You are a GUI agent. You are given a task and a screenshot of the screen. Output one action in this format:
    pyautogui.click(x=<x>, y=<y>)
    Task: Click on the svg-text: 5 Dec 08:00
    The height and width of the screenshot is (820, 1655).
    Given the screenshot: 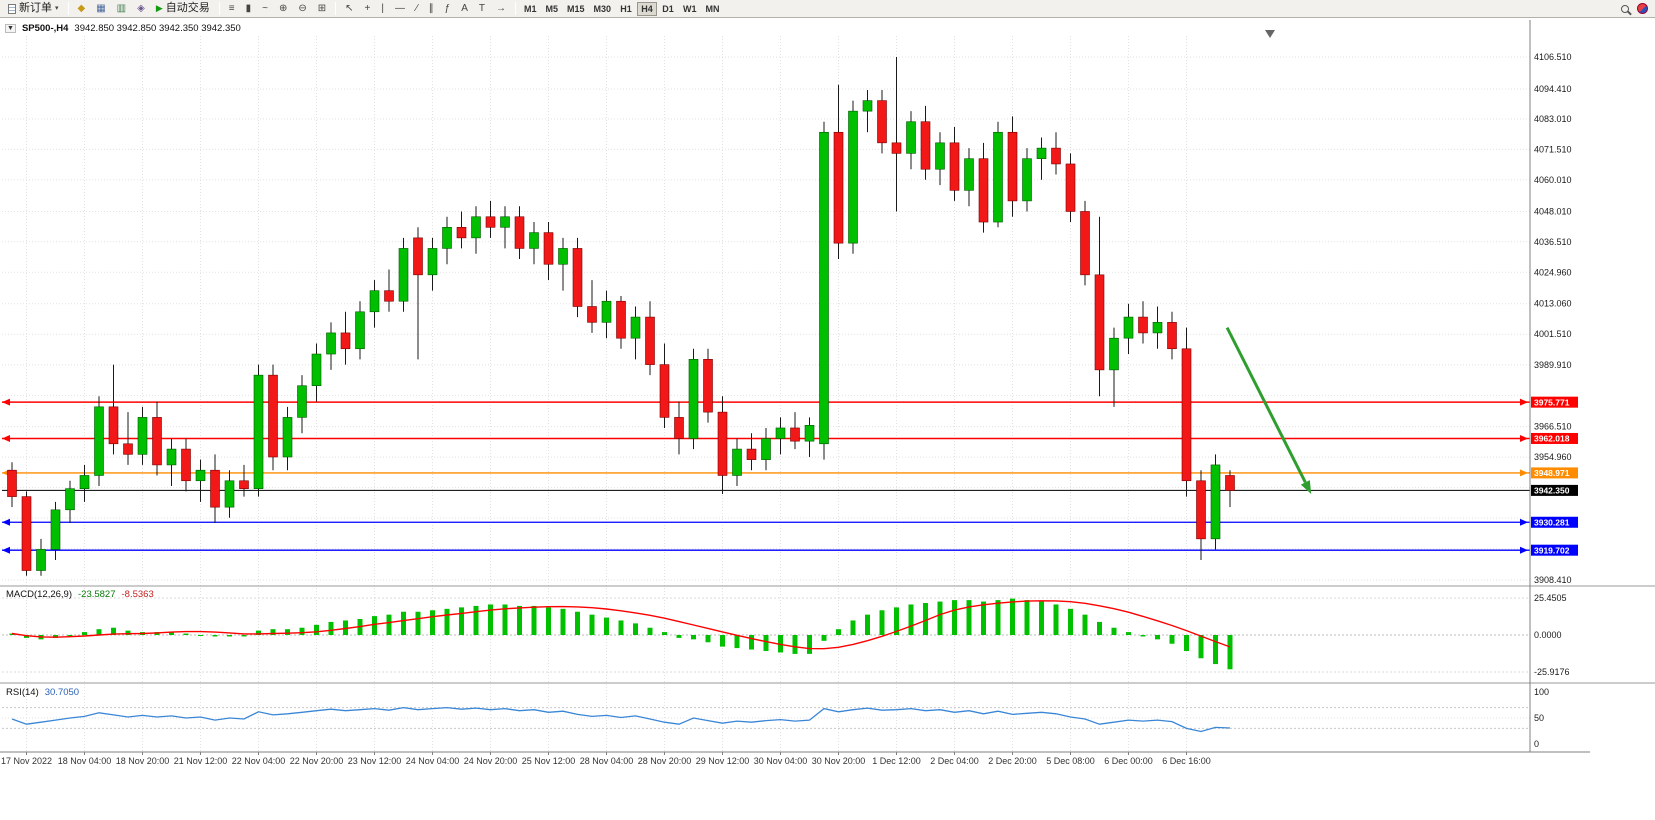 What is the action you would take?
    pyautogui.click(x=1070, y=761)
    